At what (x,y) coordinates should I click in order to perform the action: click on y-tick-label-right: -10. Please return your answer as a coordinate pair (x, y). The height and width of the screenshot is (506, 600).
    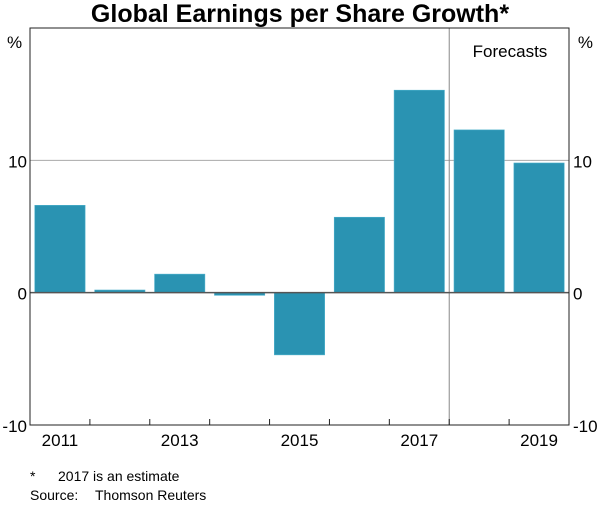
    Looking at the image, I should click on (585, 426).